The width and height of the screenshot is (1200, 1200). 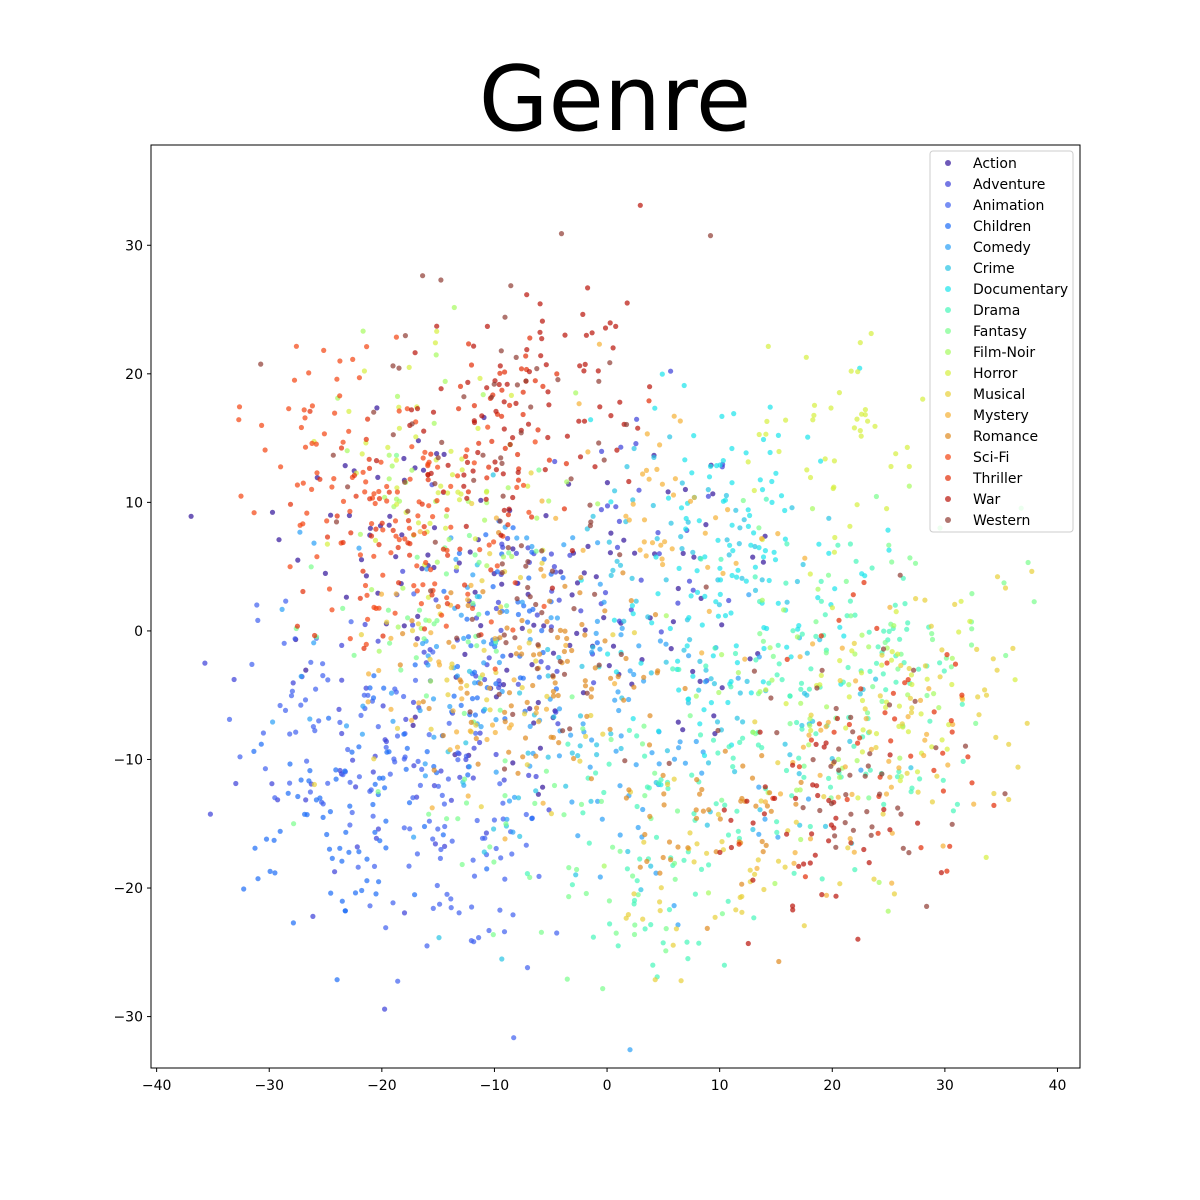 I want to click on x-tick-label: −40, so click(x=157, y=1086).